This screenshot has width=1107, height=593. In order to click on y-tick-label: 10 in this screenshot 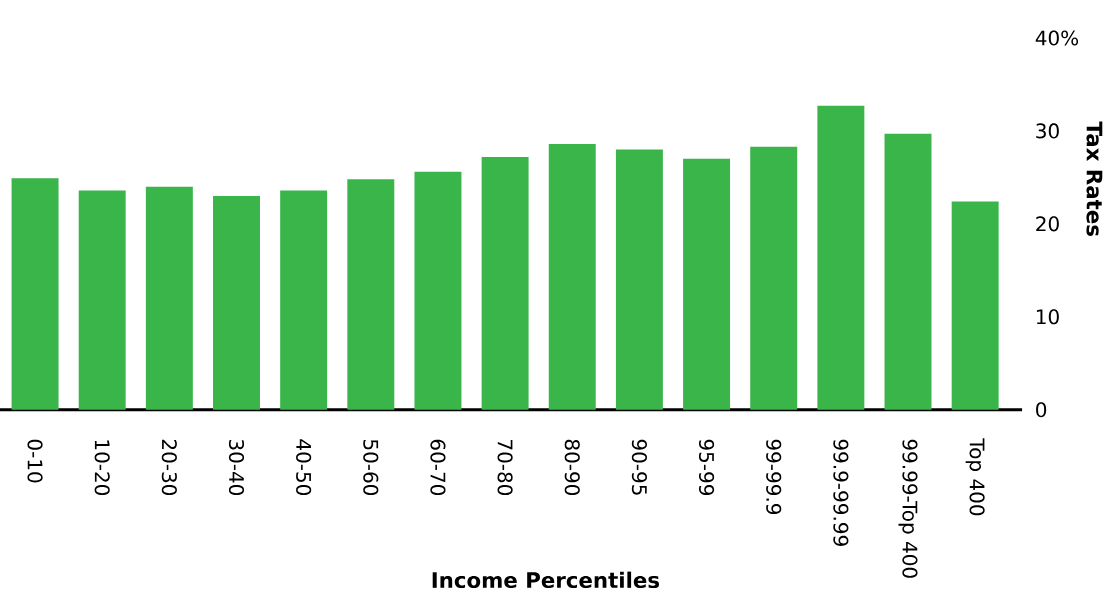, I will do `click(1047, 317)`.